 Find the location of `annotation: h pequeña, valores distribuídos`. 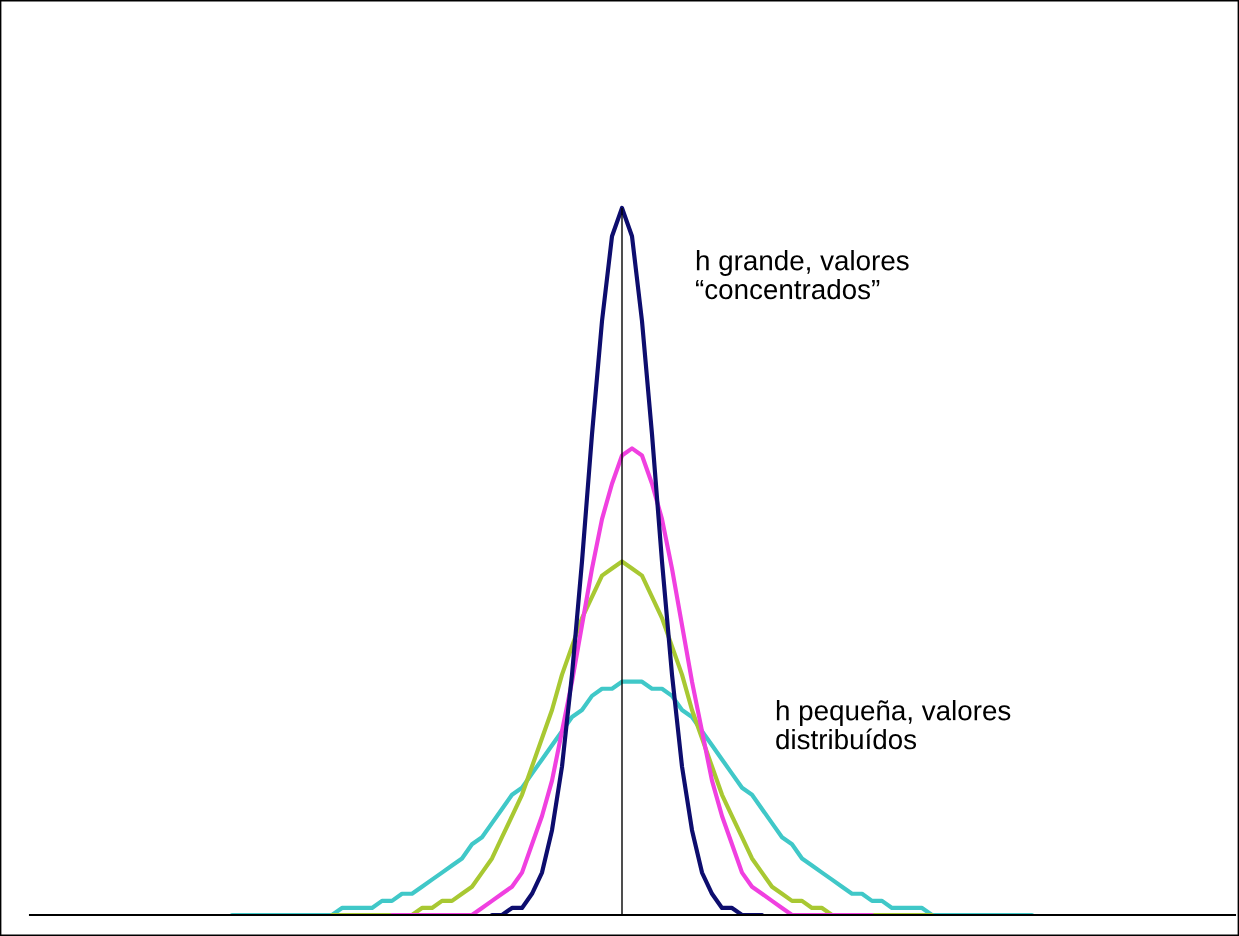

annotation: h pequeña, valores distribuídos is located at coordinates (893, 725).